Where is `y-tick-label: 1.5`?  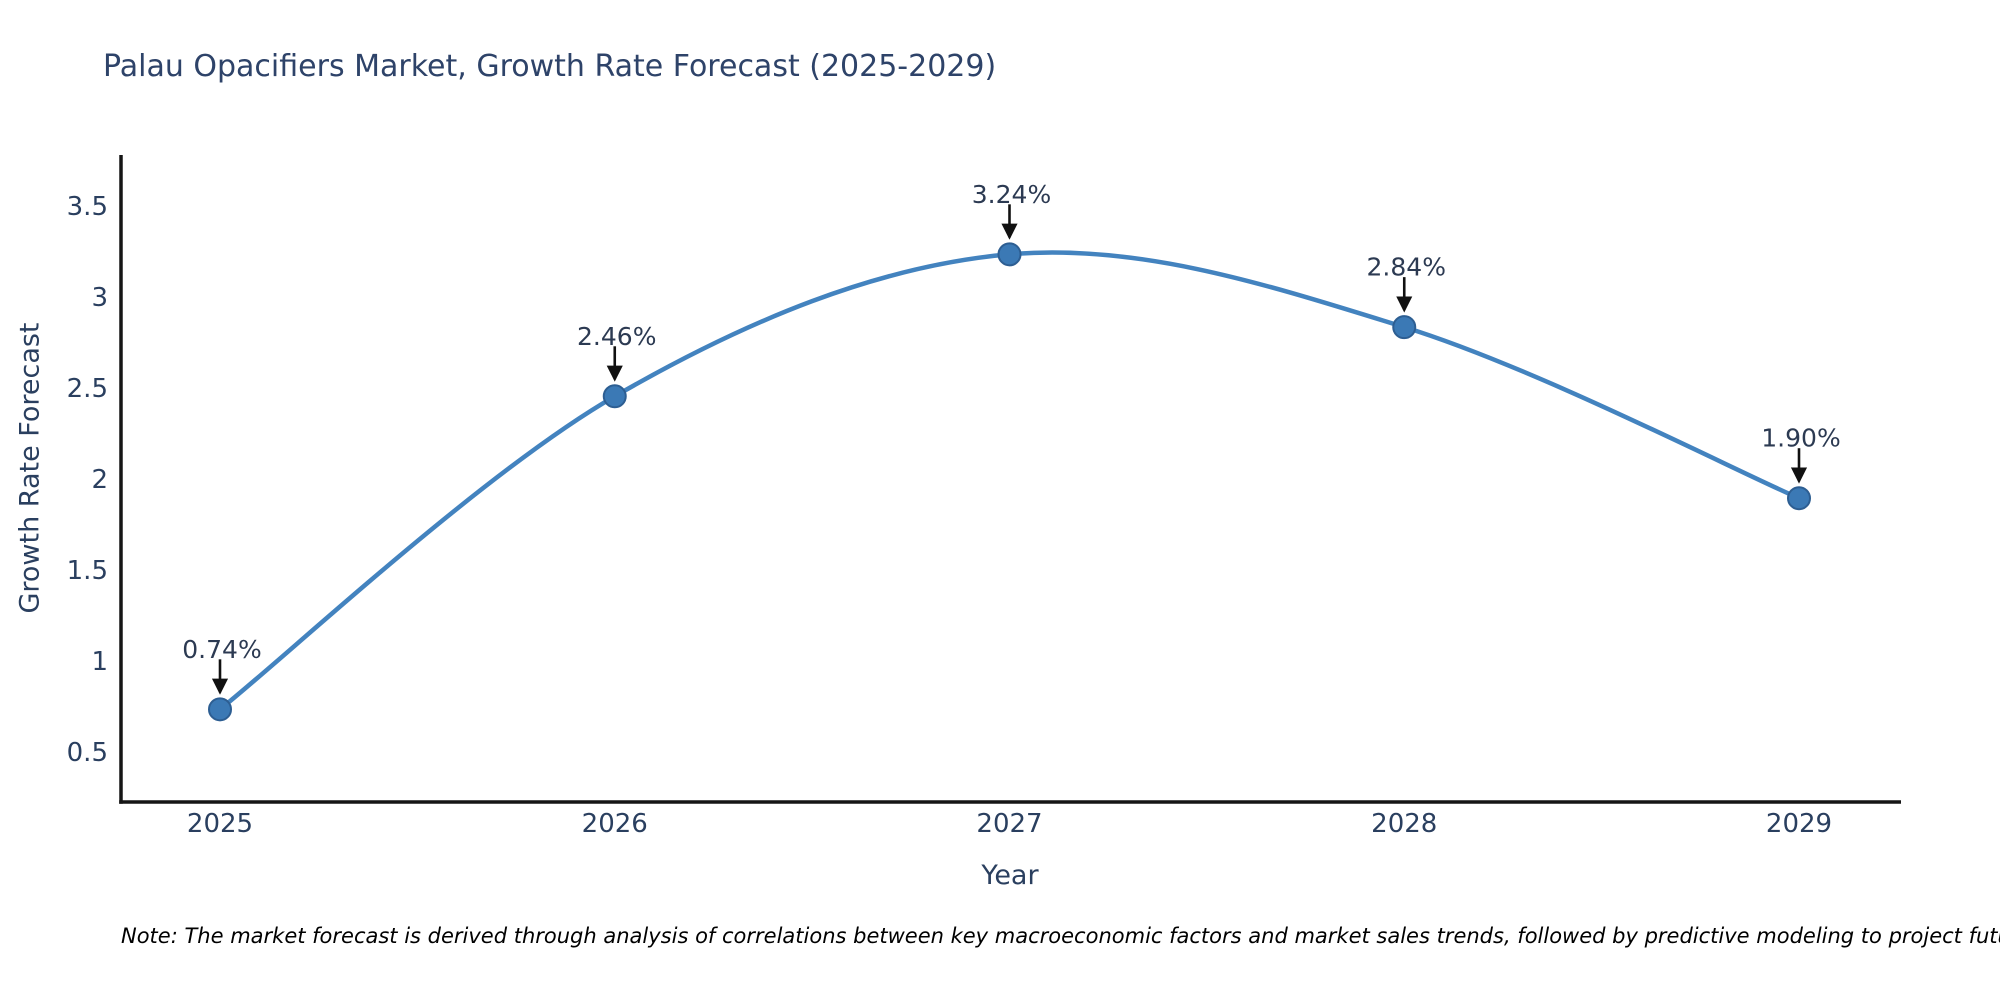 y-tick-label: 1.5 is located at coordinates (87, 571).